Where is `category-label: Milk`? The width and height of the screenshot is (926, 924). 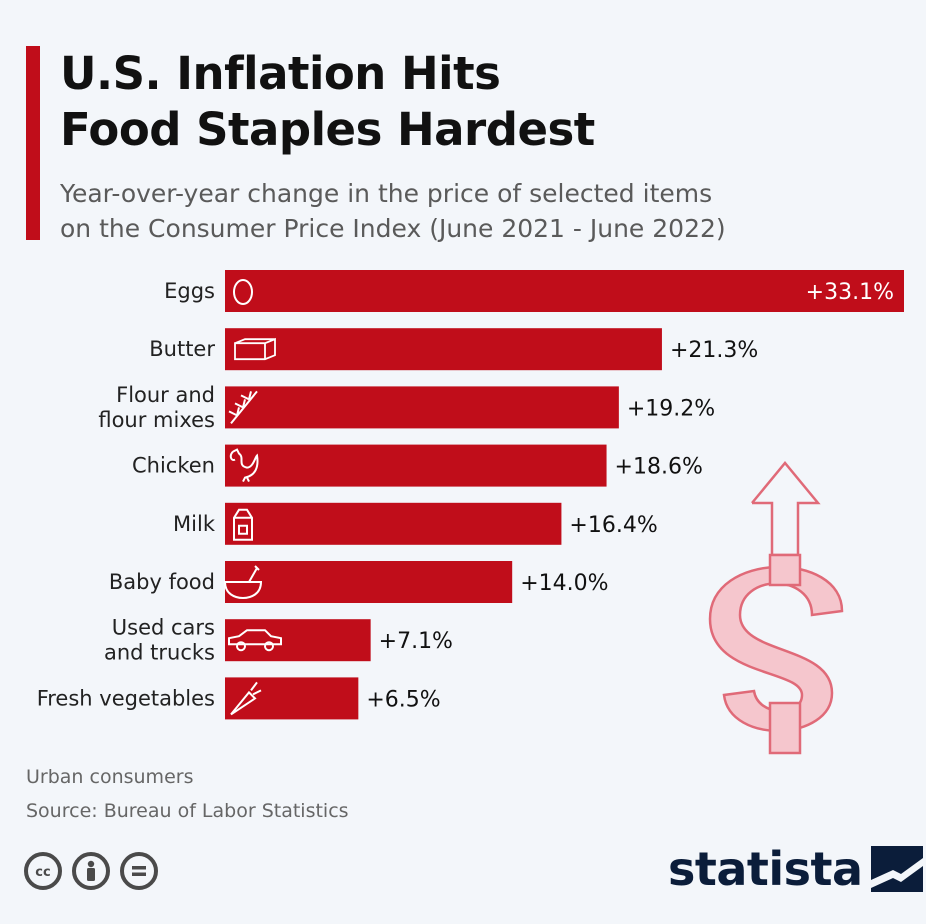
category-label: Milk is located at coordinates (194, 524).